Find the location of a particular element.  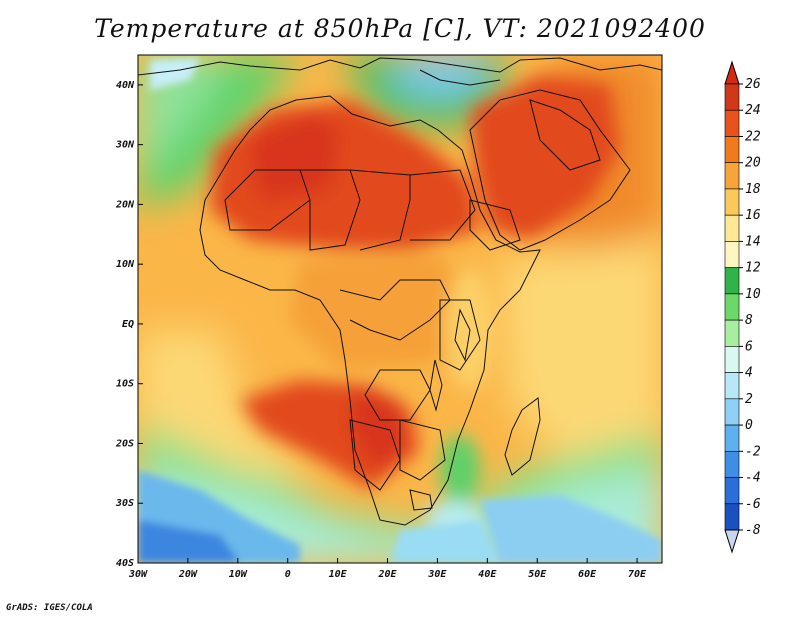

colorbar-label: -8 is located at coordinates (753, 530).